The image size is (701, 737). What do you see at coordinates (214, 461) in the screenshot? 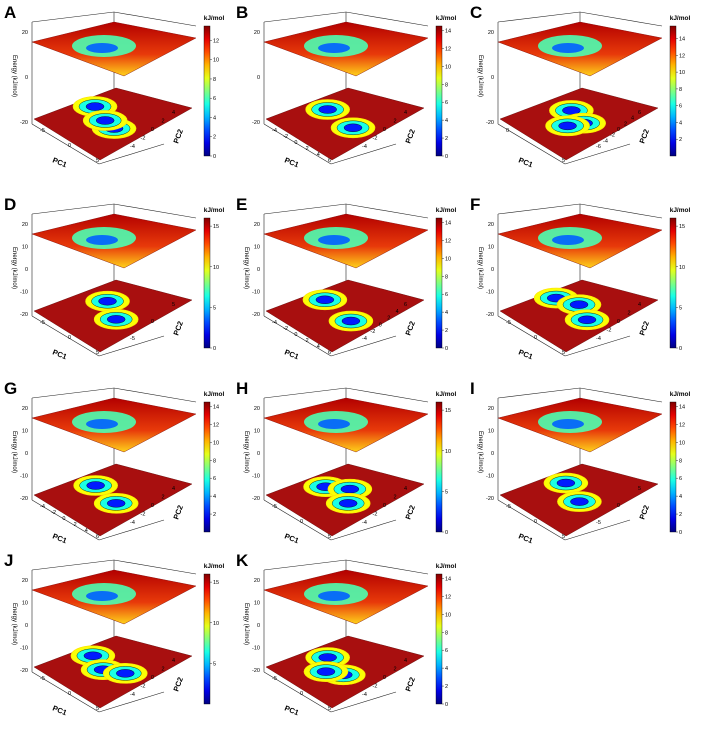
I see `colorbar-tick-label: 8` at bounding box center [214, 461].